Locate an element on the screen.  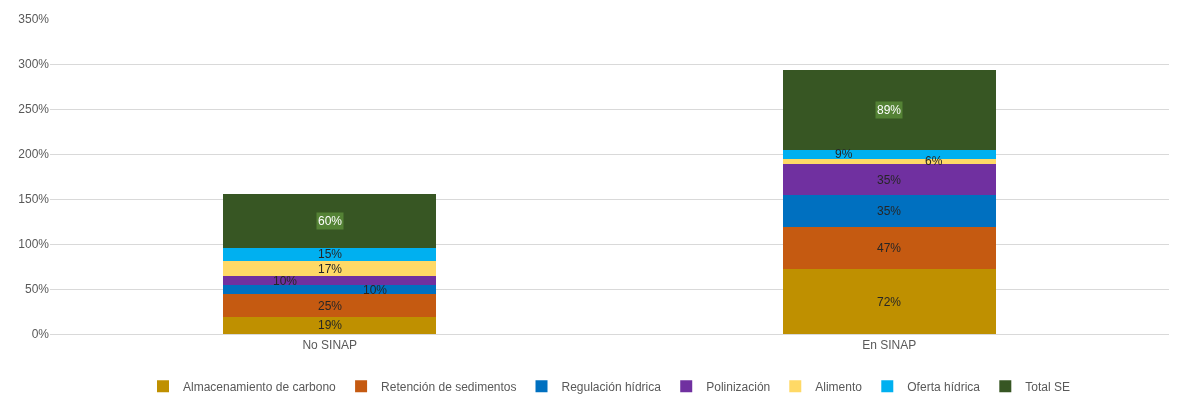
data-label: 17% is located at coordinates (330, 269).